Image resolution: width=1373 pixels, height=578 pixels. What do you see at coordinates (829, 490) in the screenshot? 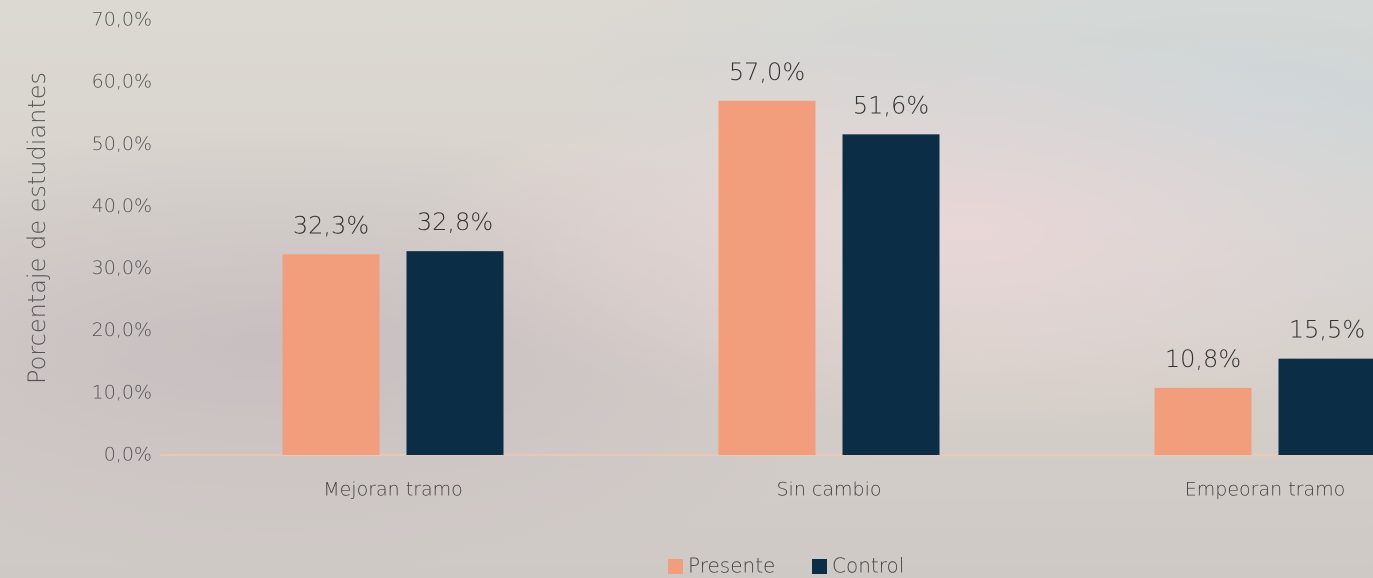
I see `x-tick-label: Sin cambio` at bounding box center [829, 490].